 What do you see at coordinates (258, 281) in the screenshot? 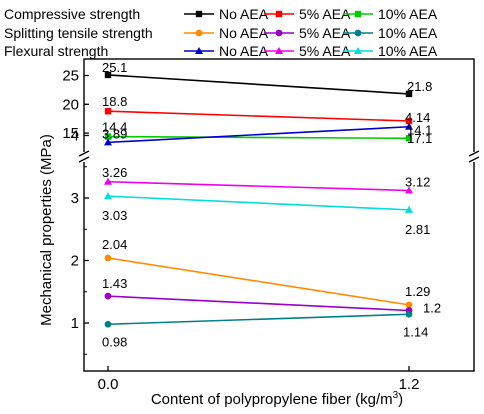
I see `series-line-splitting-tensile-strength-no-aea` at bounding box center [258, 281].